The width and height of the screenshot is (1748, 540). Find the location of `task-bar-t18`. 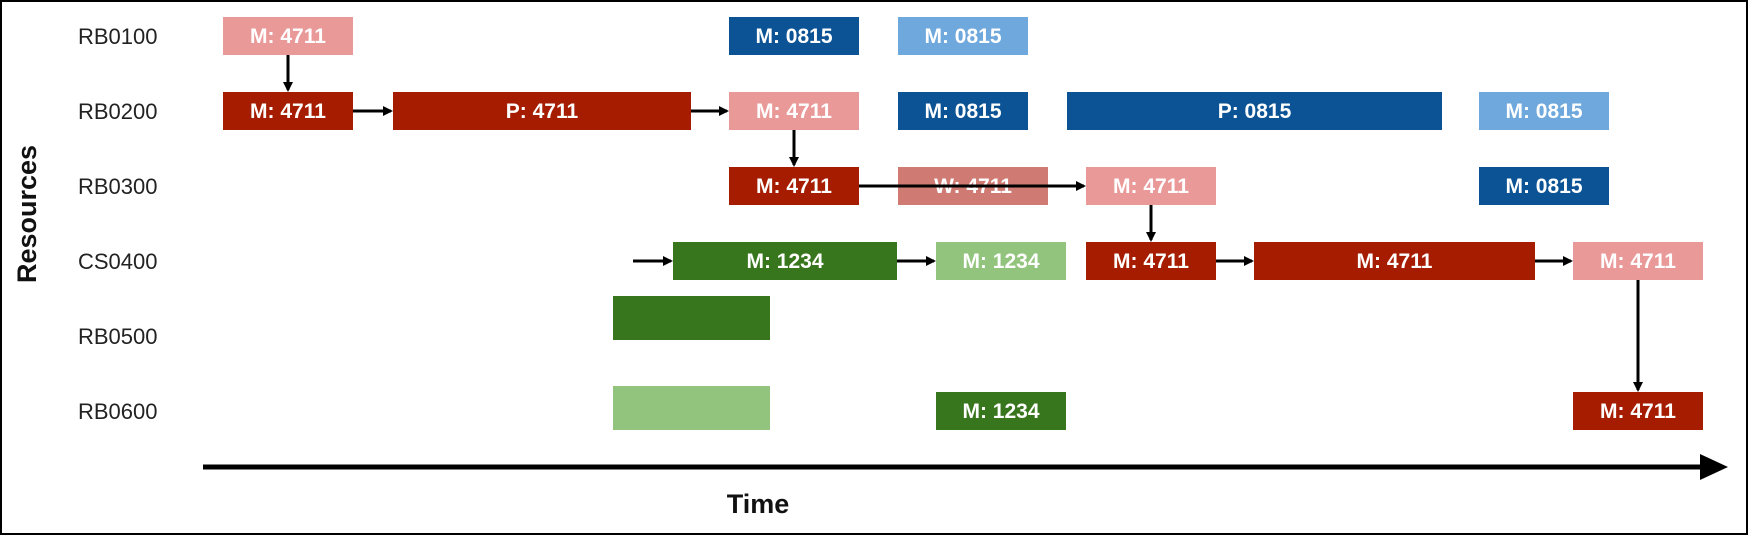

task-bar-t18 is located at coordinates (1638, 261).